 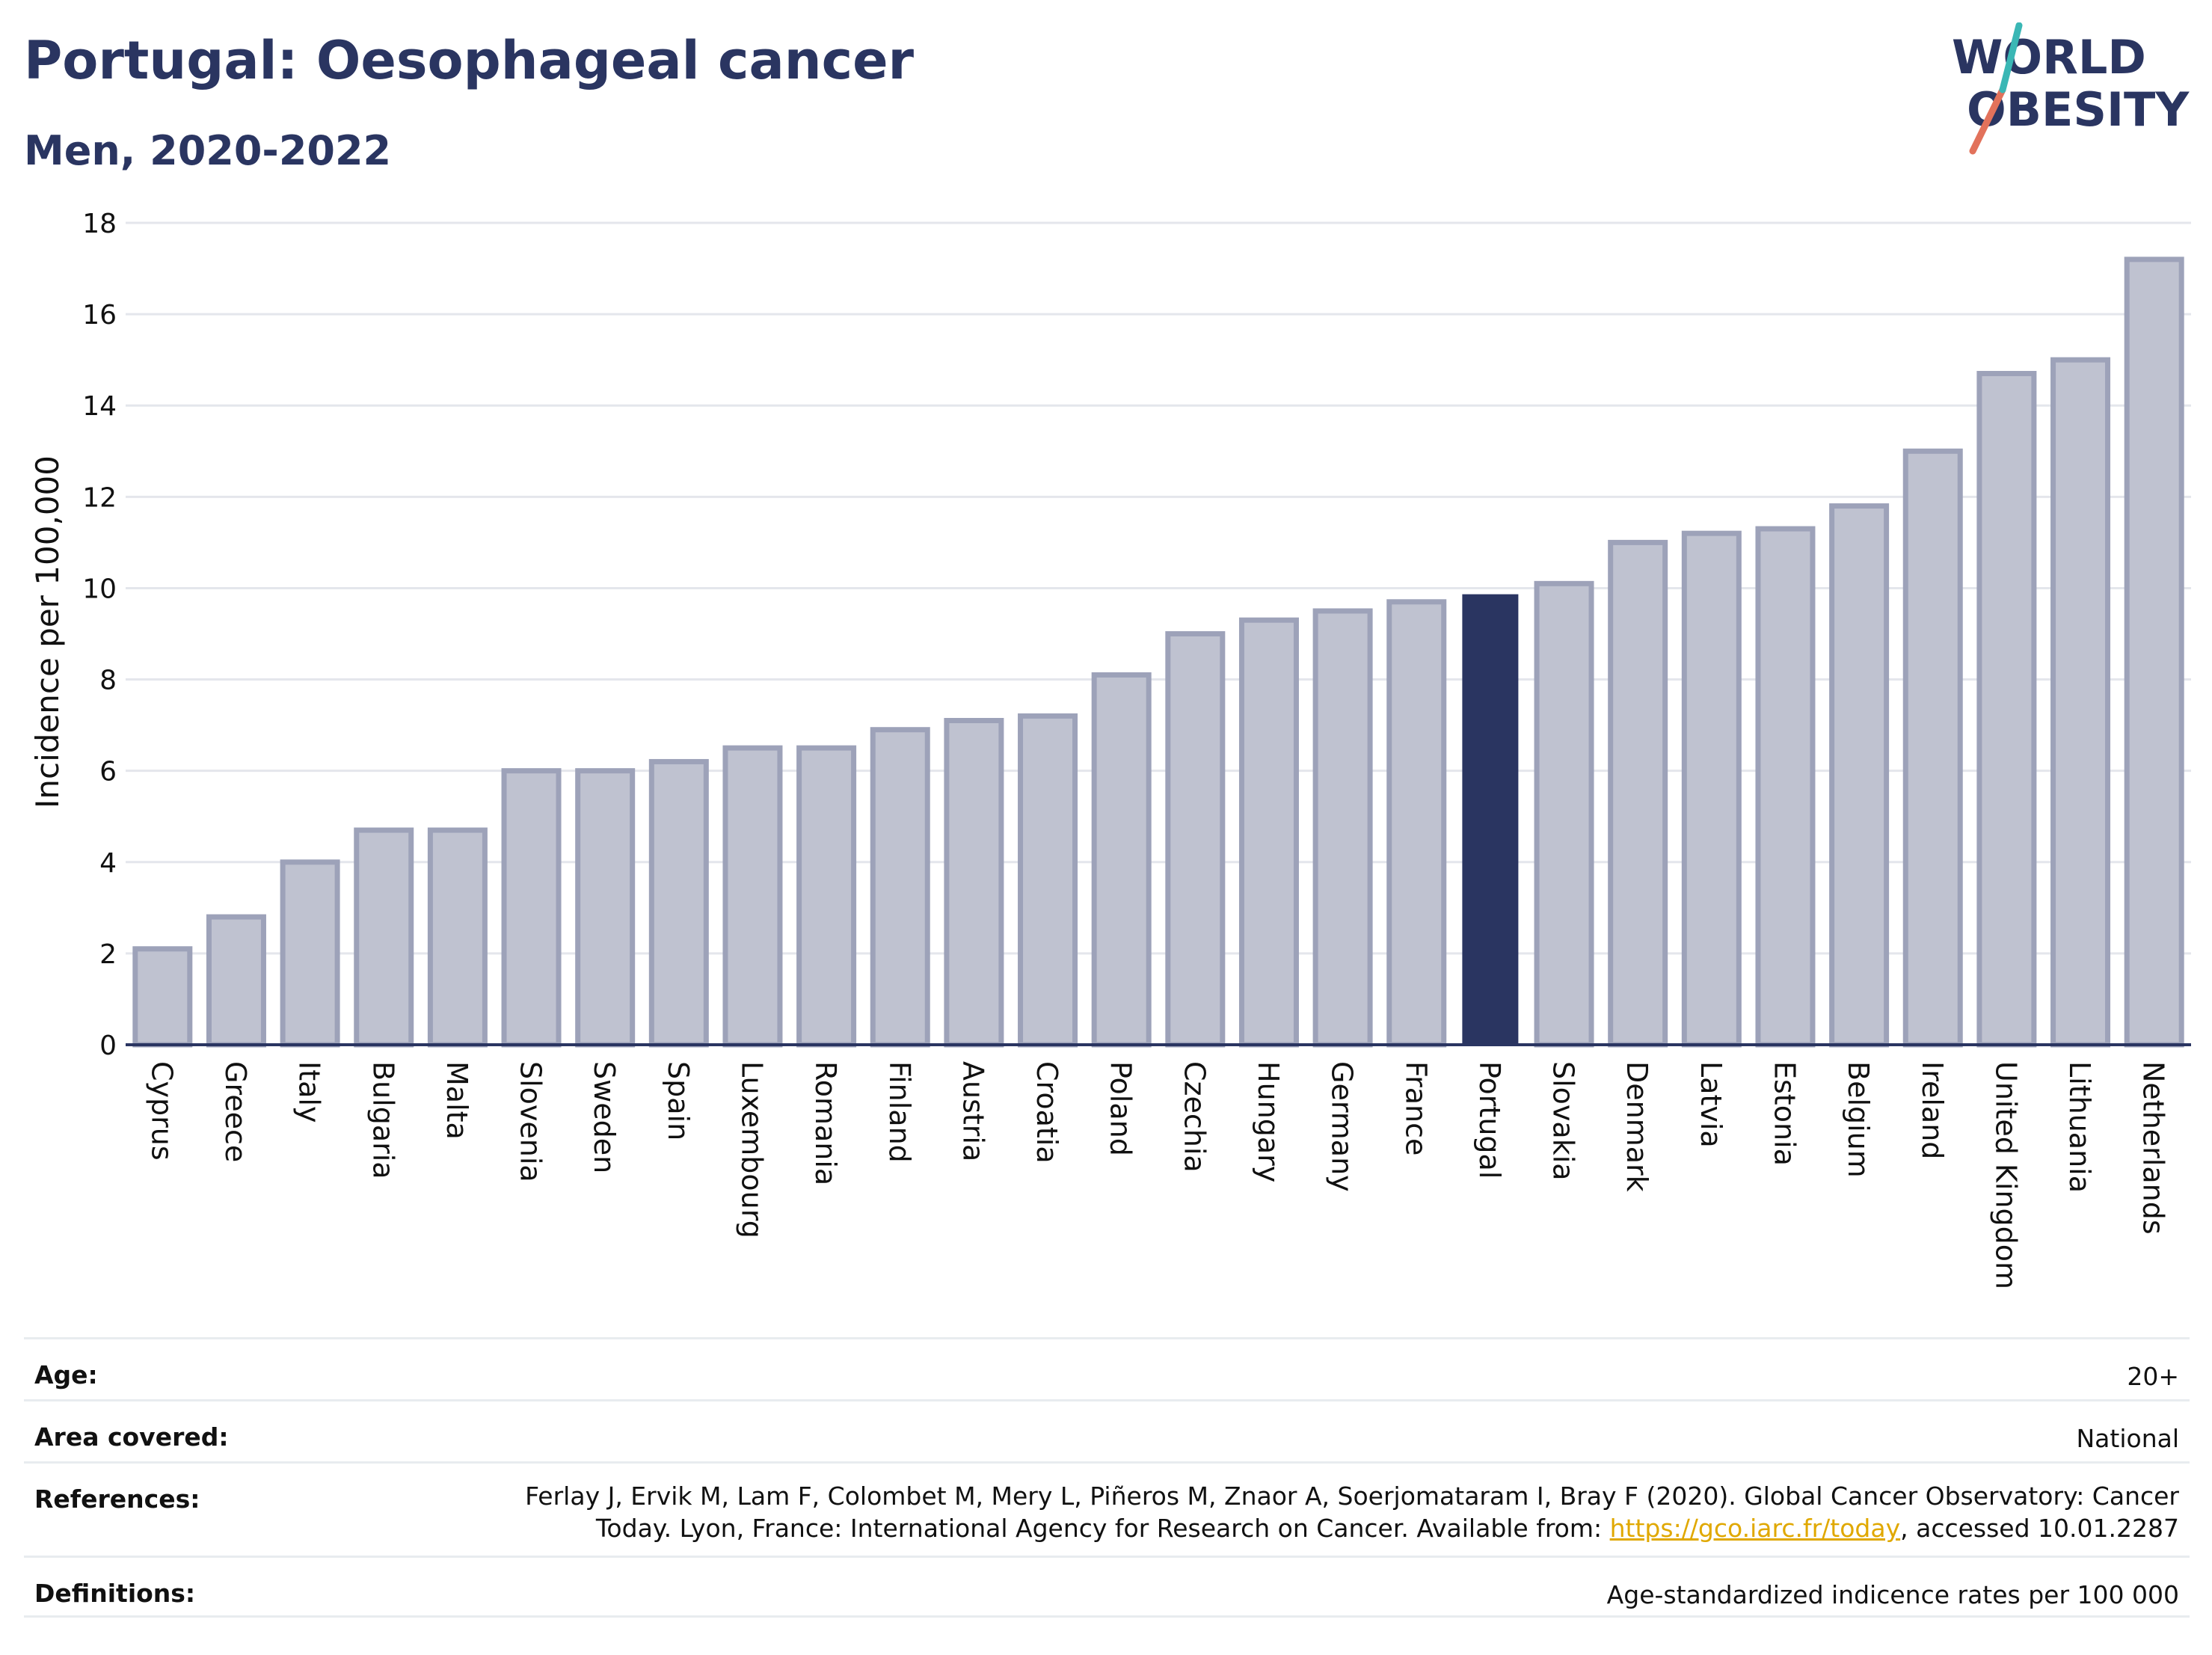 What do you see at coordinates (108, 1046) in the screenshot?
I see `y-tick-label: 0` at bounding box center [108, 1046].